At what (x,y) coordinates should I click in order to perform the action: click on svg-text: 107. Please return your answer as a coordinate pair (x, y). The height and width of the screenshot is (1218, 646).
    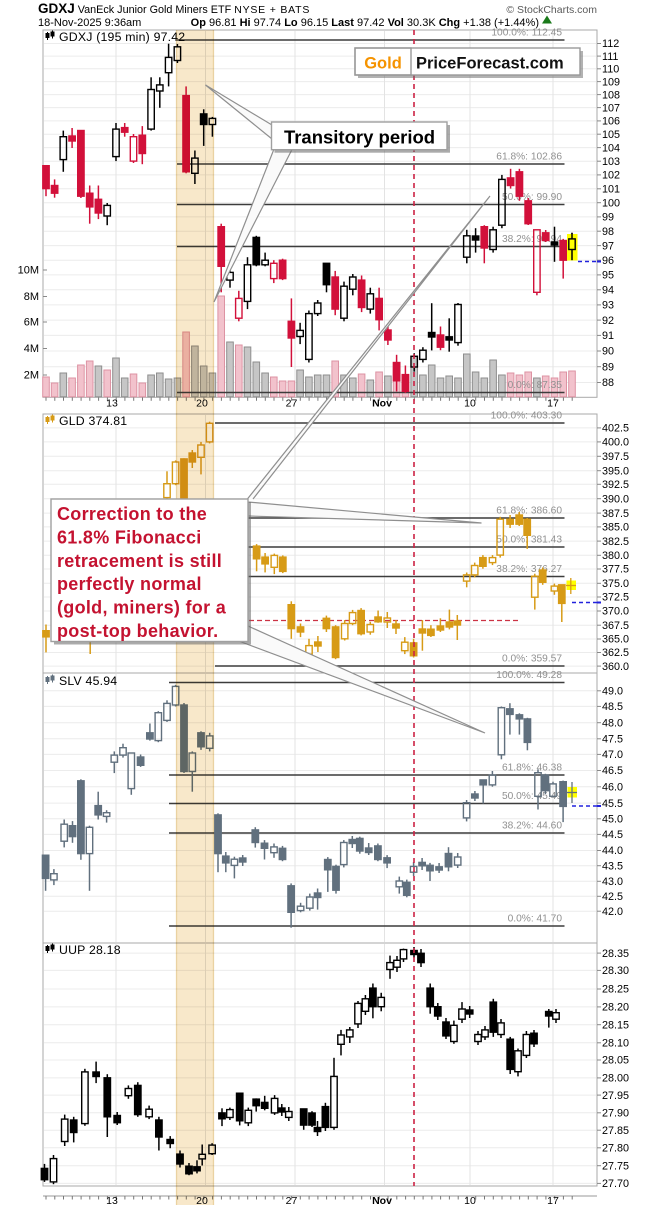
    Looking at the image, I should click on (611, 108).